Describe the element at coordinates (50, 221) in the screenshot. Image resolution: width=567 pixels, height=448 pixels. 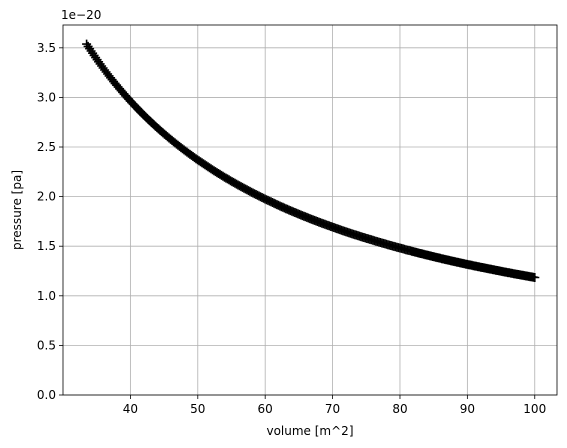
I see `y-axis-ticks: 0.0 0.5 1.0 1.5 2.0 2.5 3.0 3.5` at that location.